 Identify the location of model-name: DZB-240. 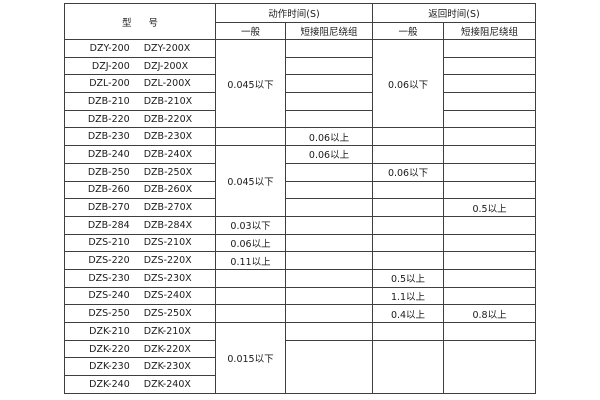
(108, 154).